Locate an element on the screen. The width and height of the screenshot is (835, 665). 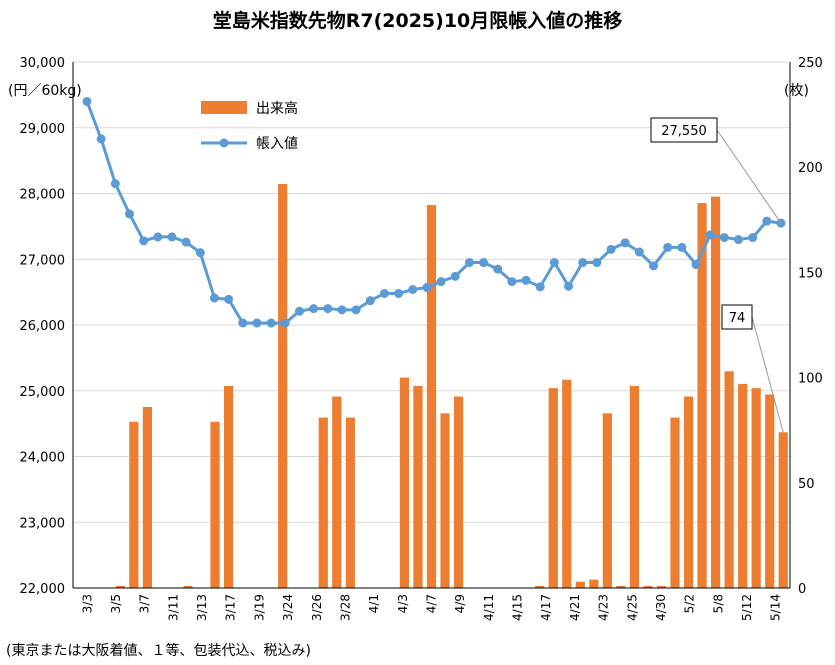
right-tick-label: 50 is located at coordinates (806, 484).